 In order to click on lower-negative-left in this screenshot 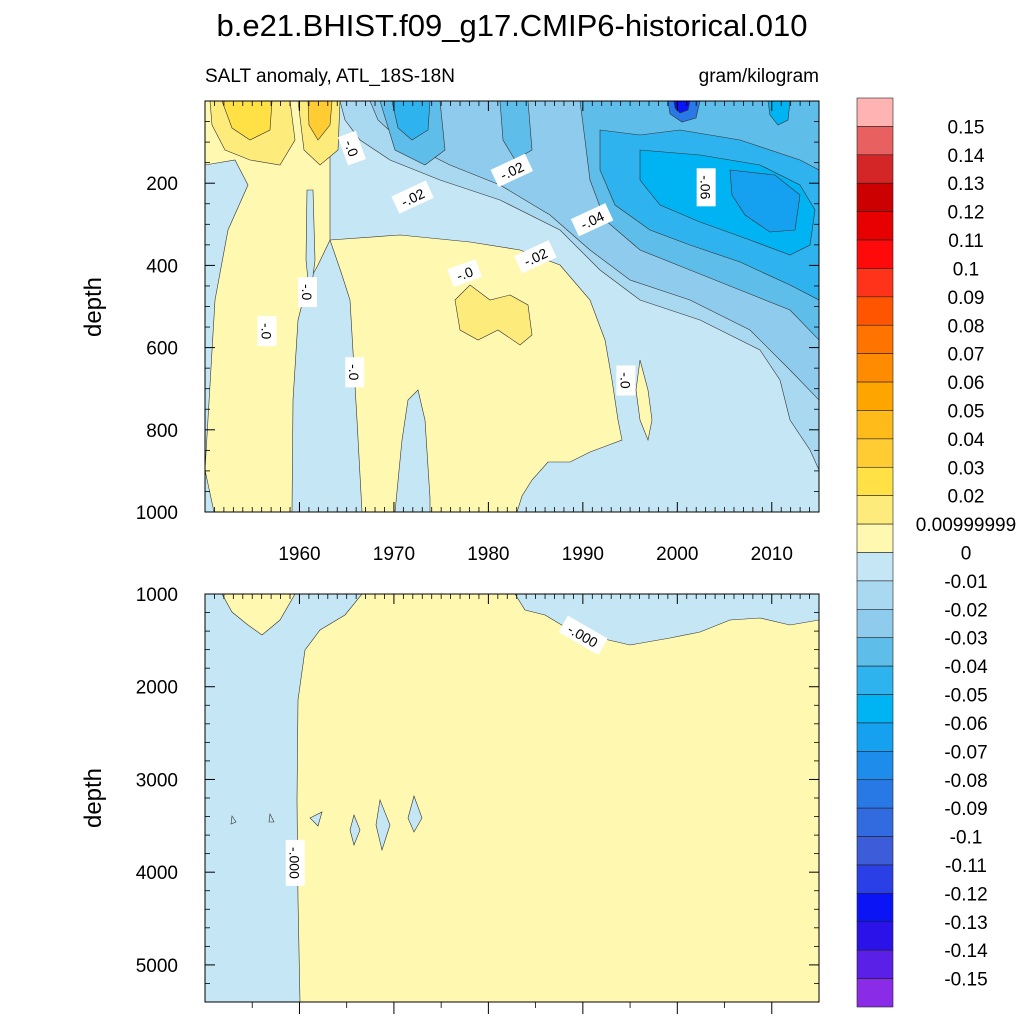, I will do `click(284, 798)`.